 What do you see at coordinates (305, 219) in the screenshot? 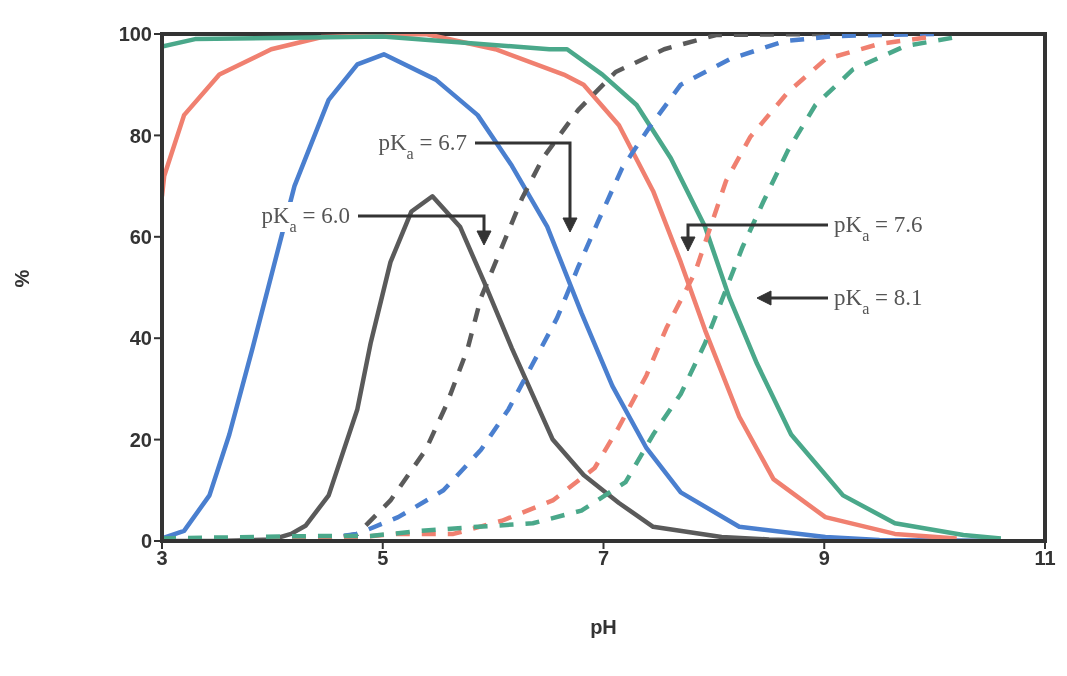
I see `annotation: pK$_{a}$ = 6.0` at bounding box center [305, 219].